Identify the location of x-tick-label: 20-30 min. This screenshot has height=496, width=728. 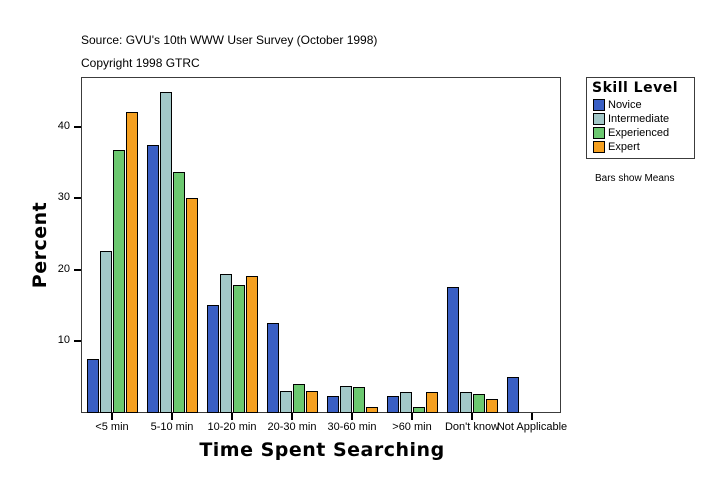
(292, 427).